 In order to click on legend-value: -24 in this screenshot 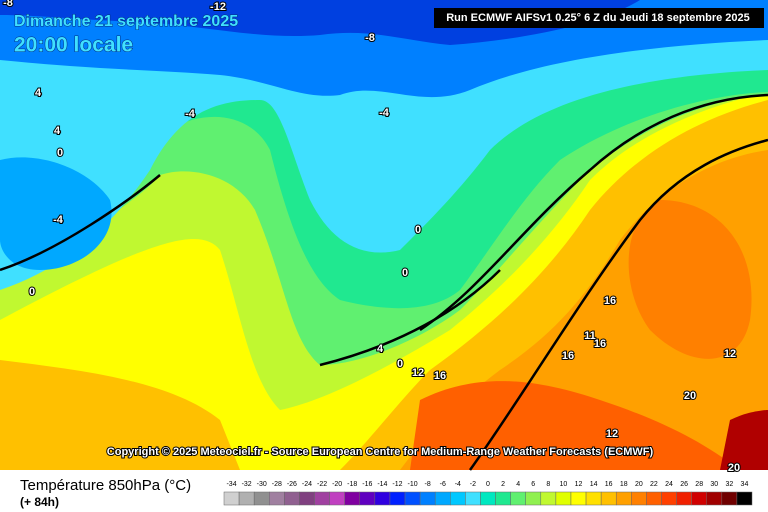, I will do `click(307, 484)`.